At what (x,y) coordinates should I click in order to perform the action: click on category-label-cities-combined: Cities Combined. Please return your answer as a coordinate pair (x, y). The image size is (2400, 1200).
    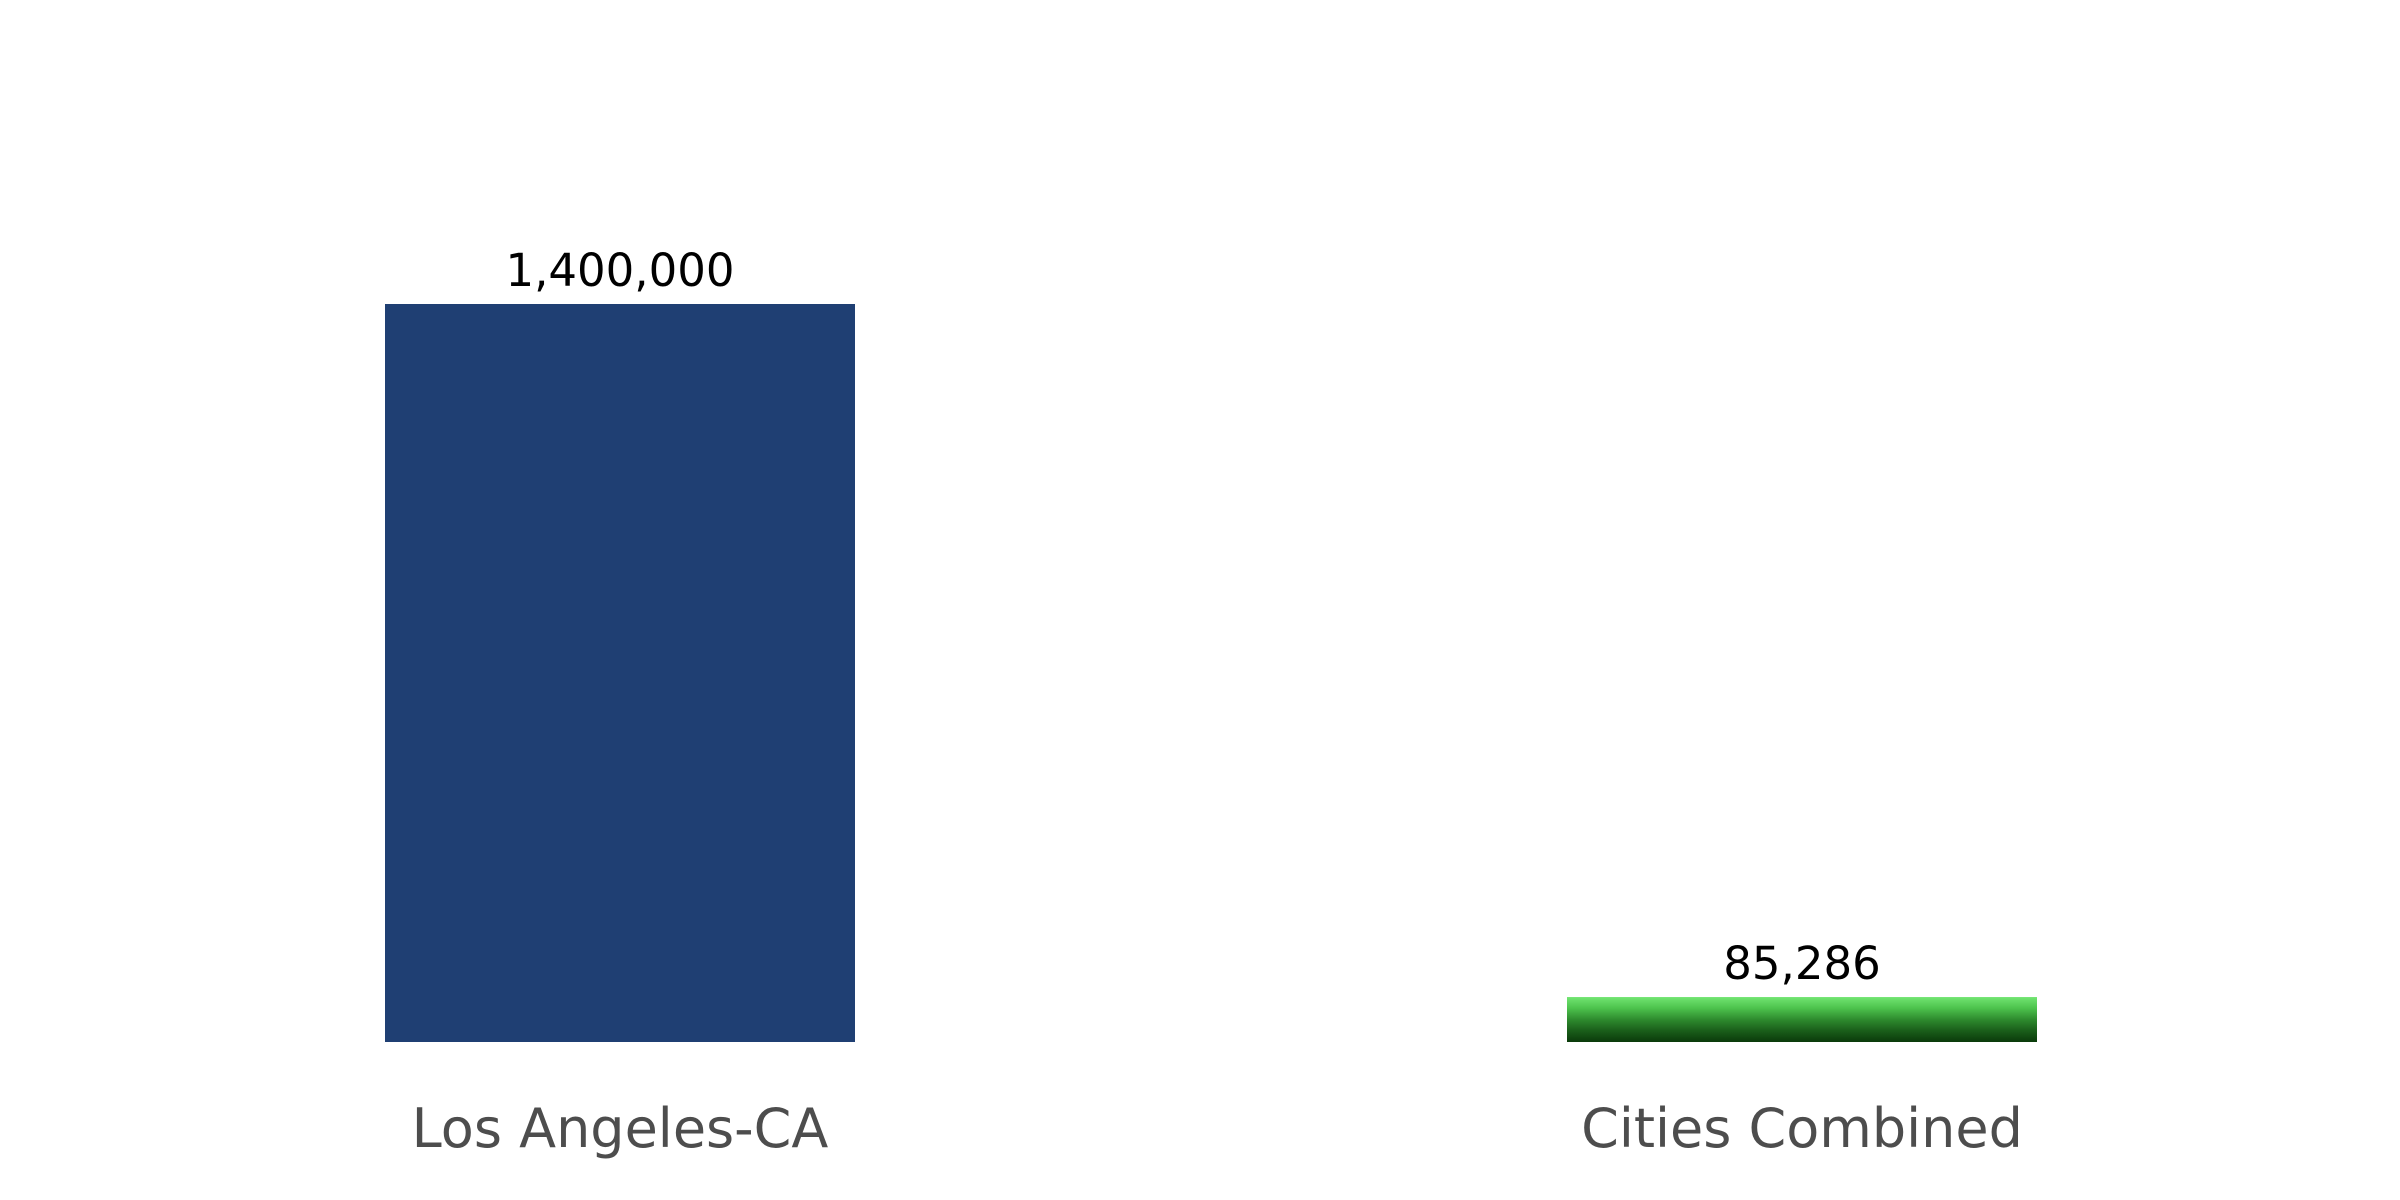
    Looking at the image, I should click on (1802, 1128).